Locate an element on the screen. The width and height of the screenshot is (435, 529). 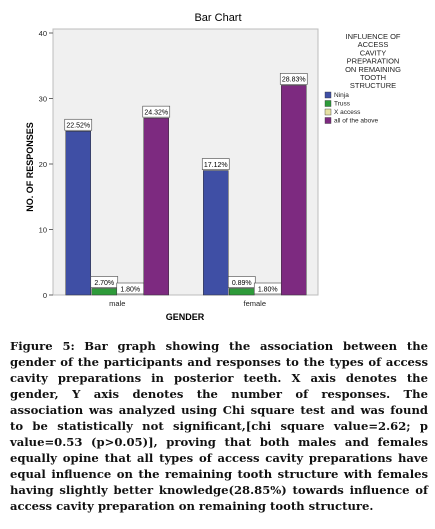
data-label: 17.12% is located at coordinates (216, 165).